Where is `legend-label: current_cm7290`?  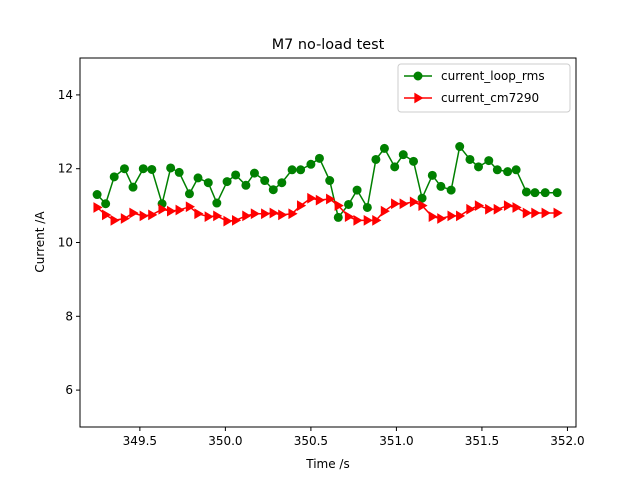
legend-label: current_cm7290 is located at coordinates (490, 98).